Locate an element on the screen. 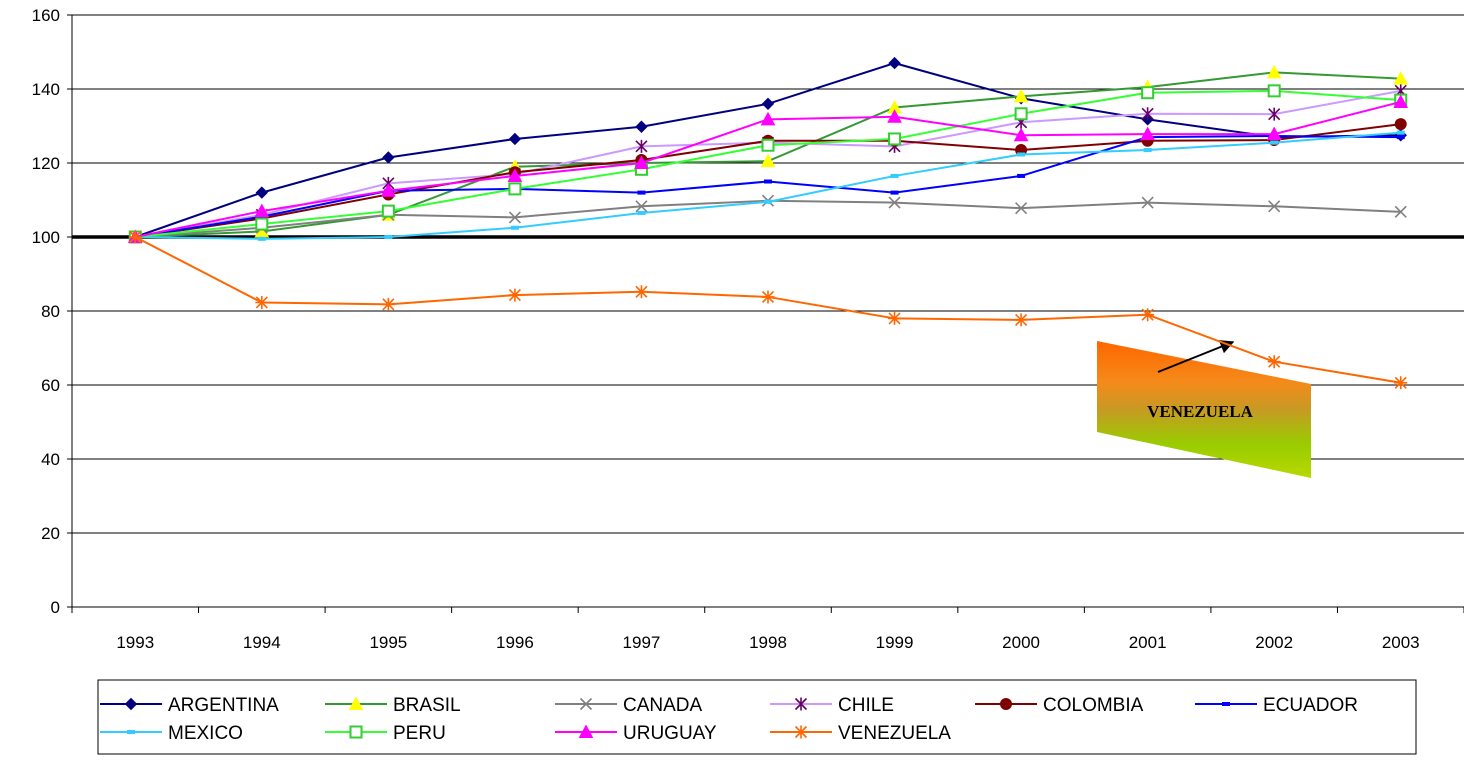  annotation-label: VENEZUELA is located at coordinates (1200, 411).